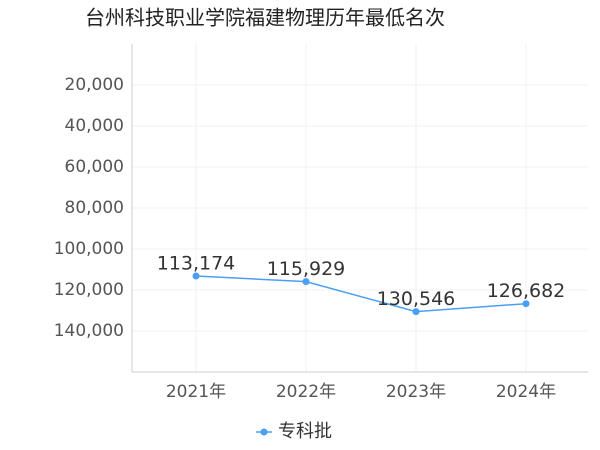 Image resolution: width=600 pixels, height=450 pixels. I want to click on y-tick-label: 140,000, so click(89, 331).